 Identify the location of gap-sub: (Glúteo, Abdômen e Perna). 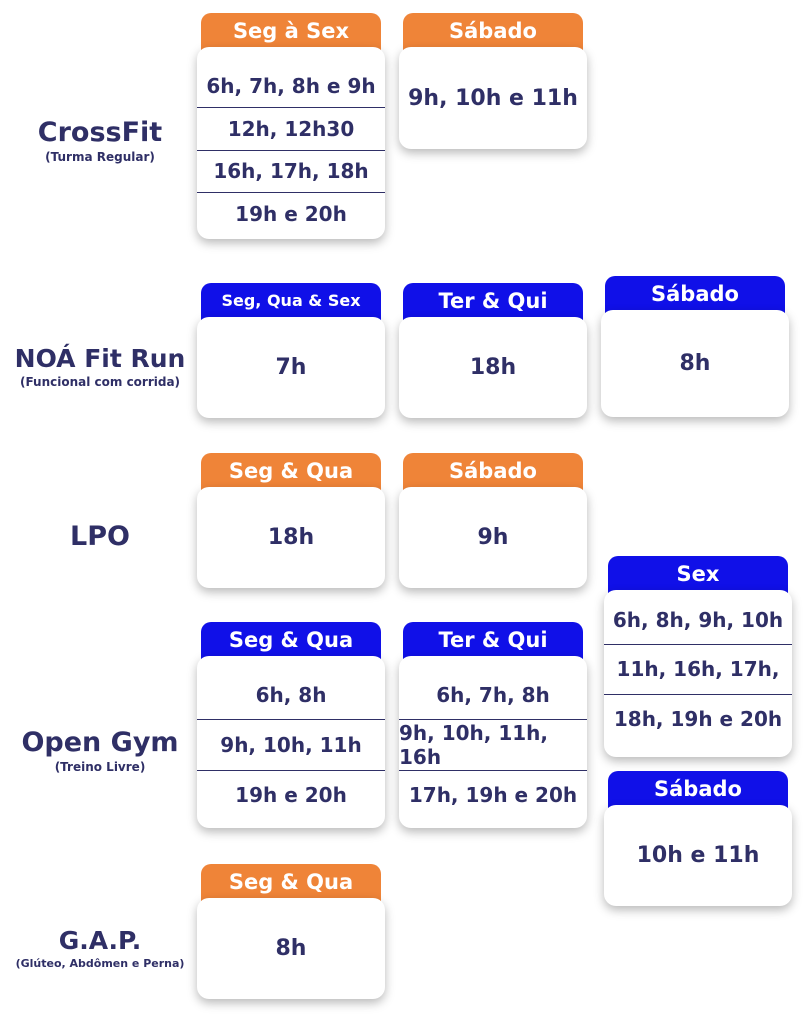
(100, 963).